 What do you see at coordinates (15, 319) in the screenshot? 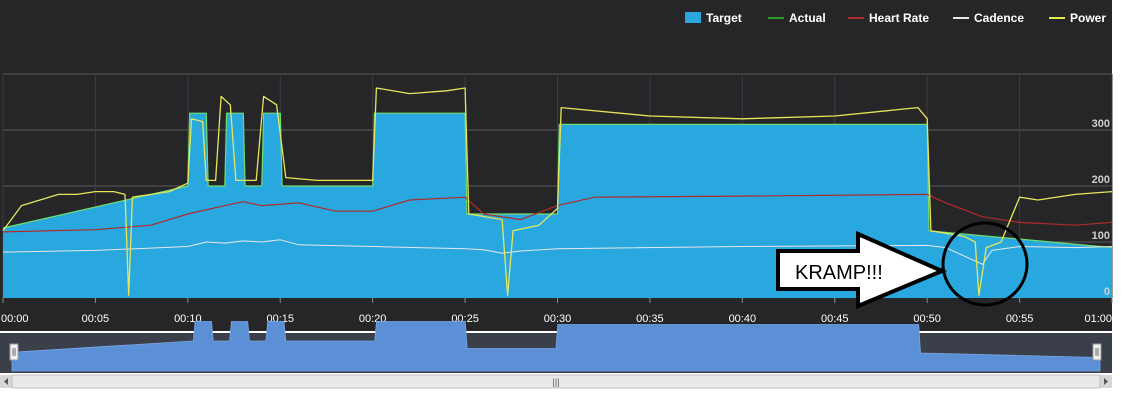
I see `x-tick-label: 00:00` at bounding box center [15, 319].